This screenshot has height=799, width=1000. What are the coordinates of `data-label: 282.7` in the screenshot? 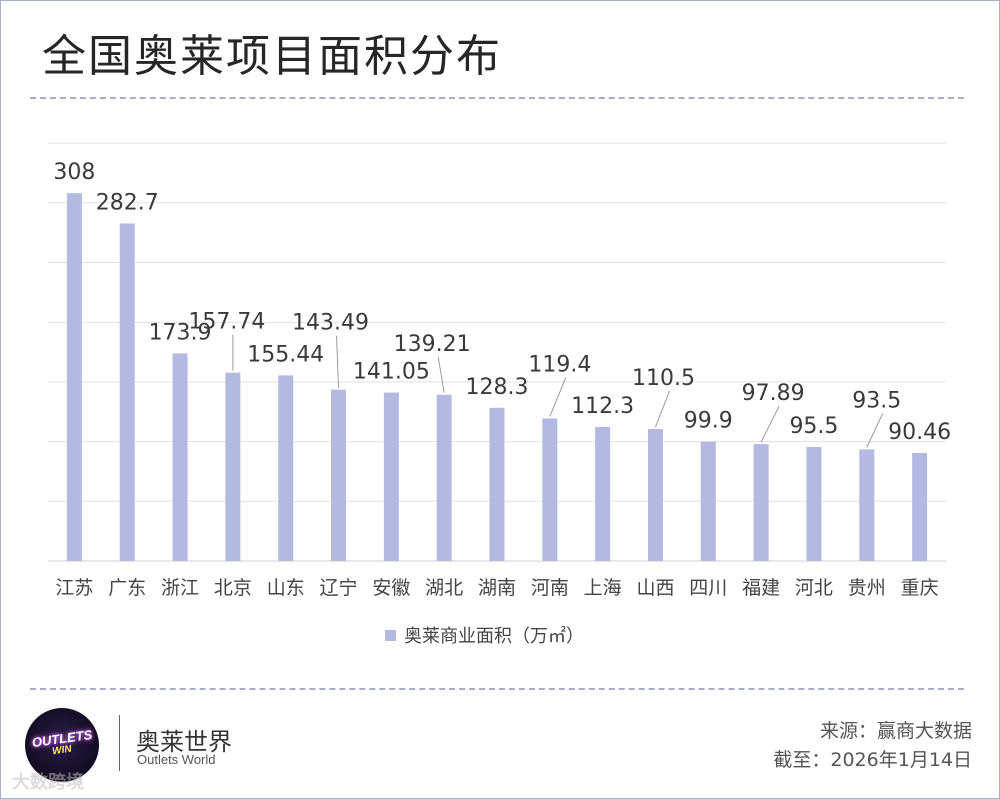 It's located at (127, 202).